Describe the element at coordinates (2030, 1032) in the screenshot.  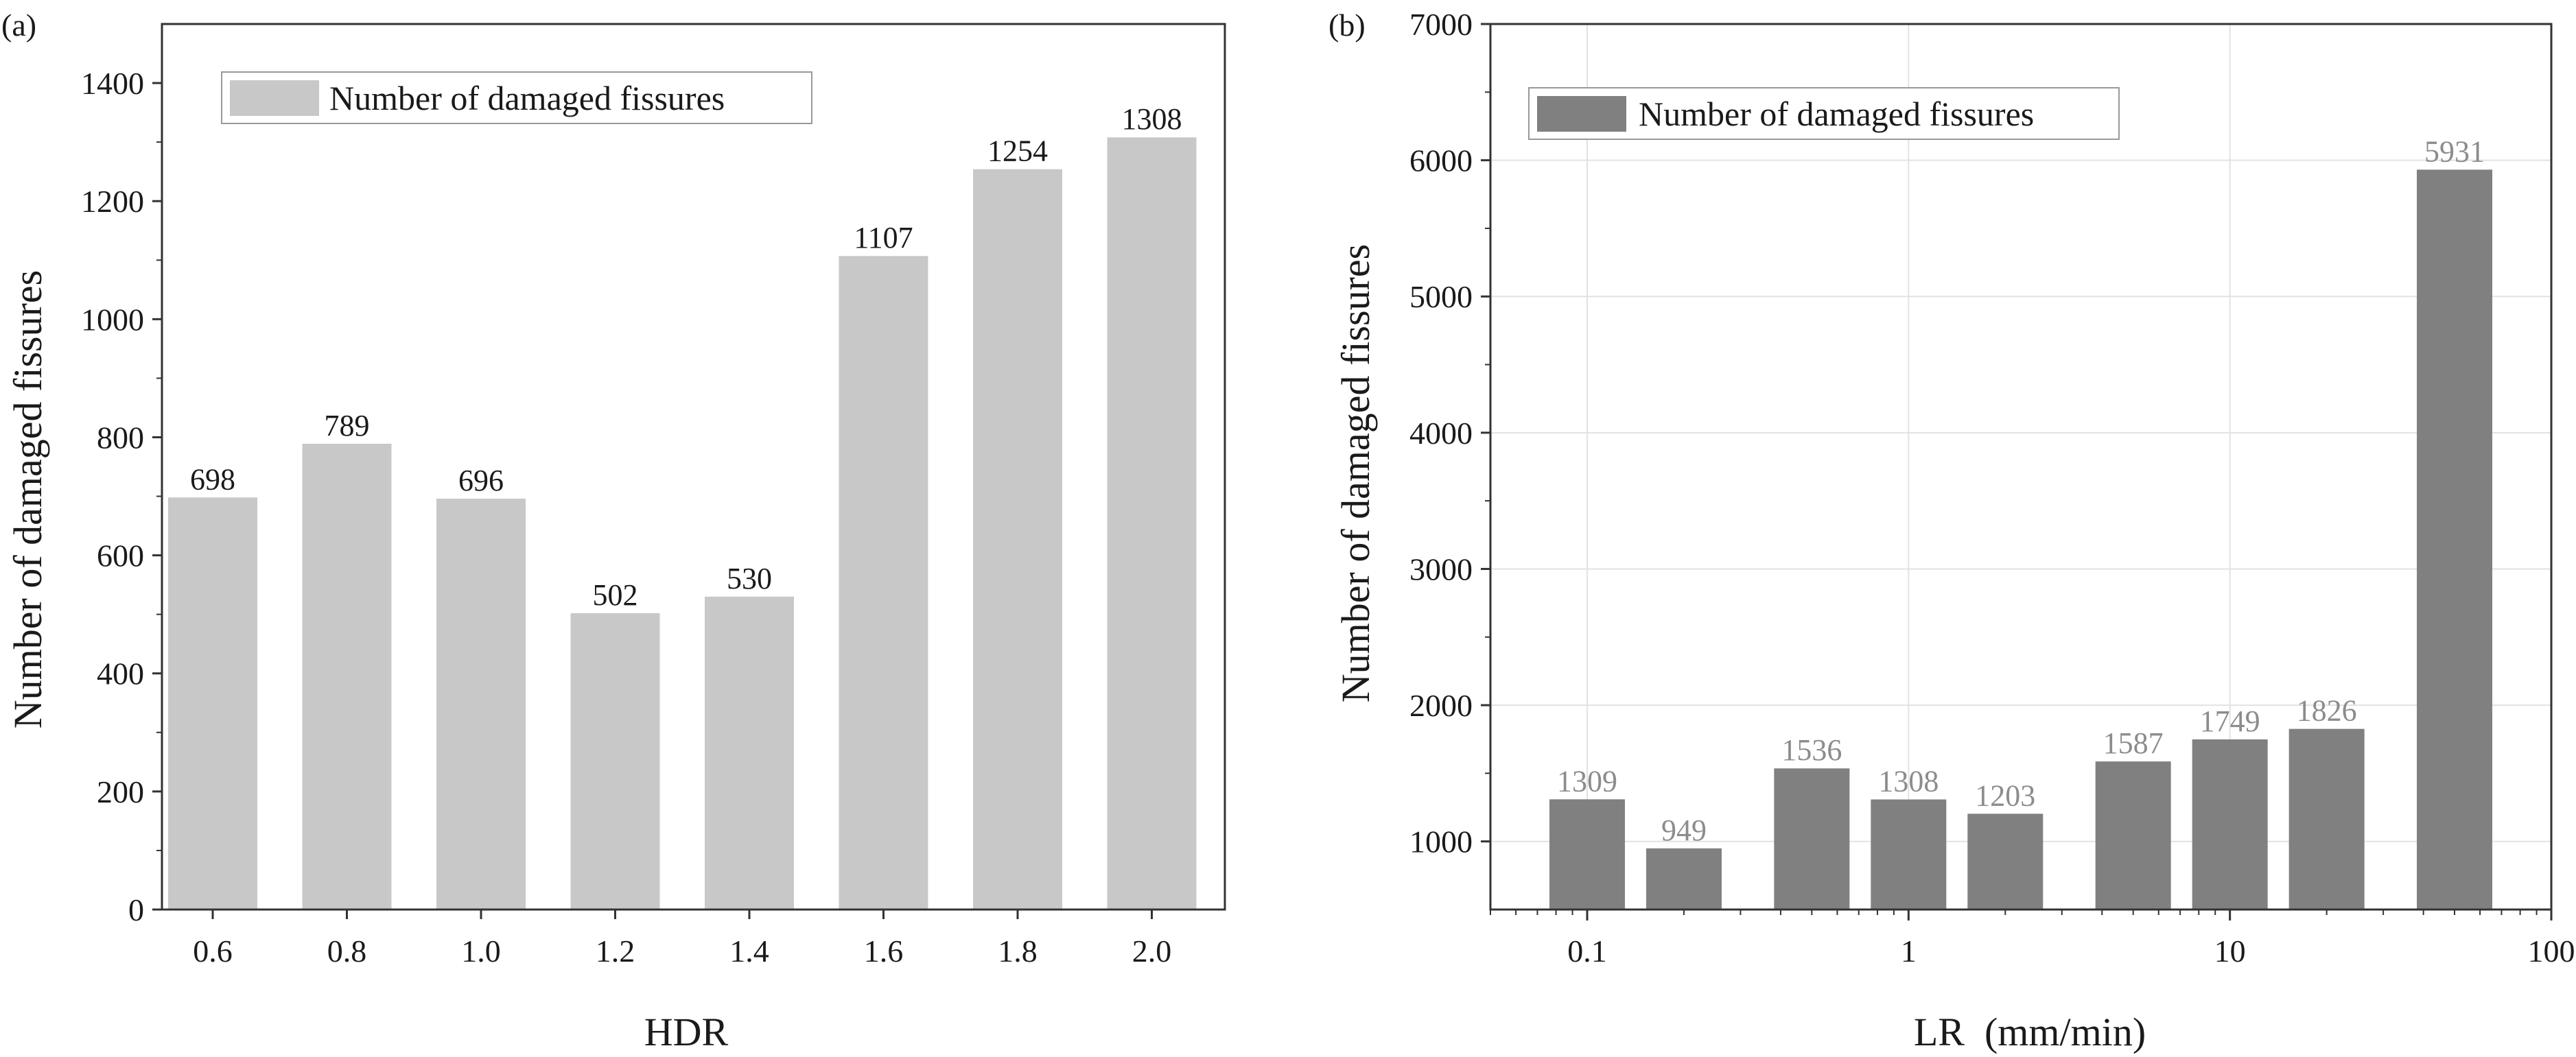
I see `panel-b-x-axis-title: LR (mm/min)` at that location.